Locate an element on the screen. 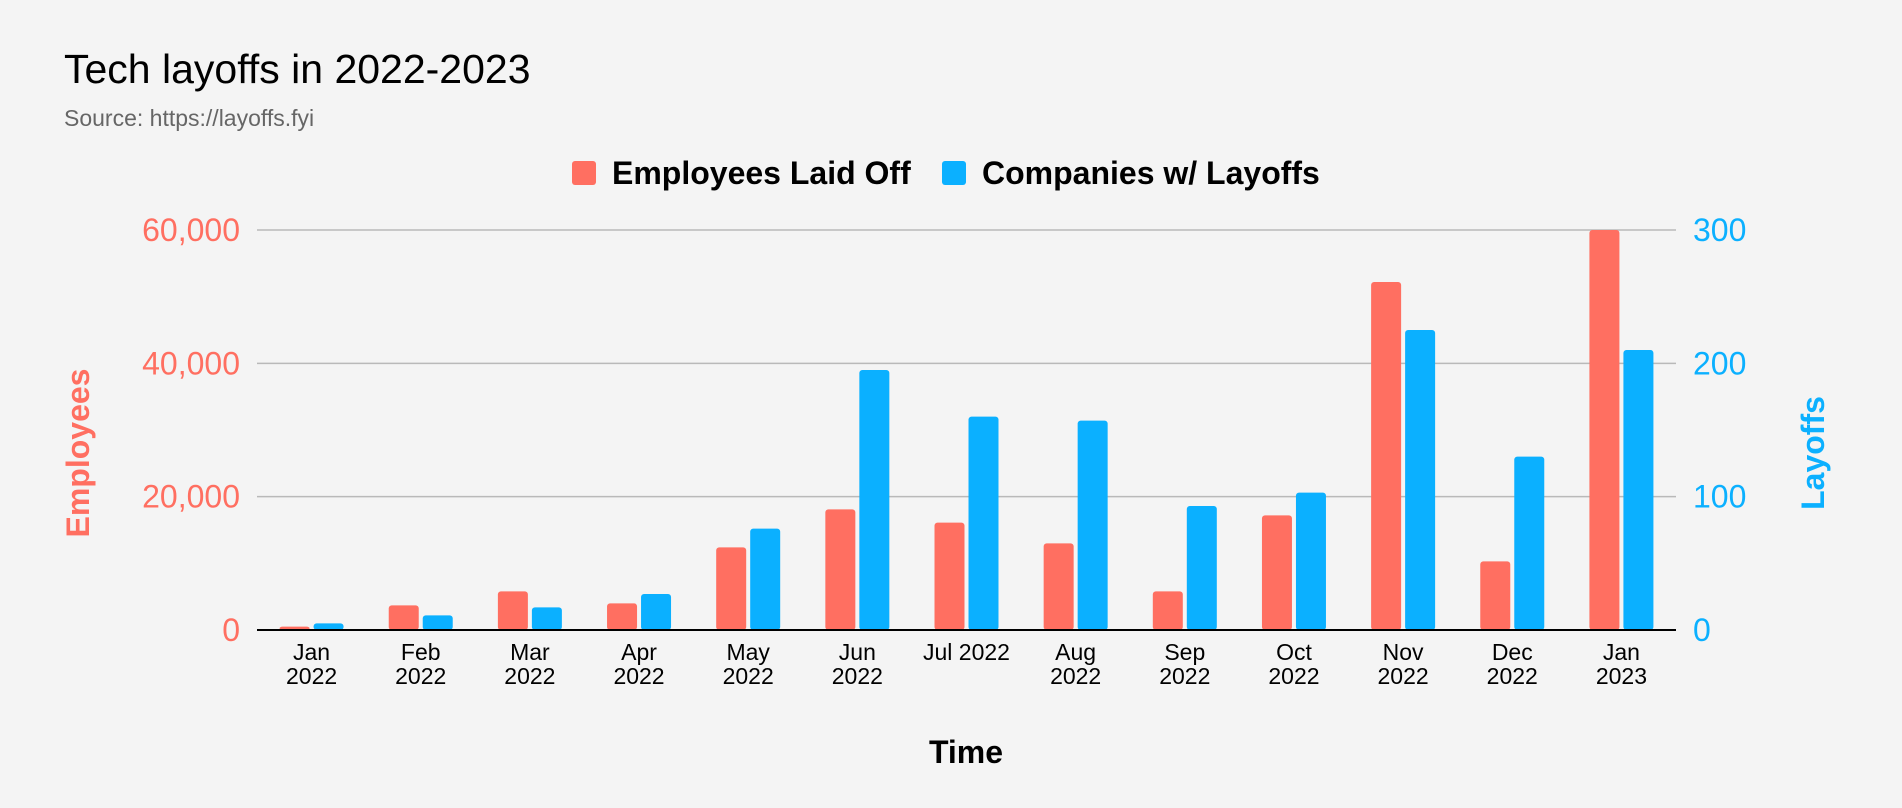 The image size is (1902, 808). x-tick-label: Dec is located at coordinates (1512, 652).